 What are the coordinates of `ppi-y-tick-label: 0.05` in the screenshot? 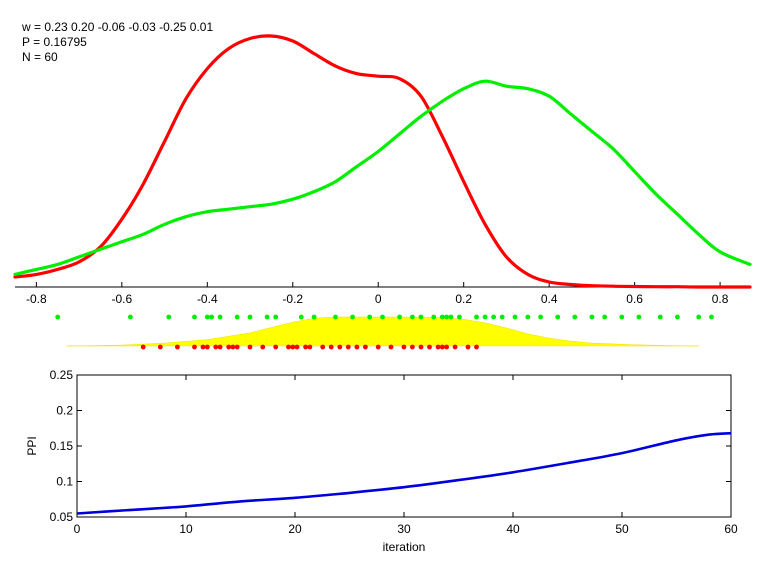 It's located at (62, 517).